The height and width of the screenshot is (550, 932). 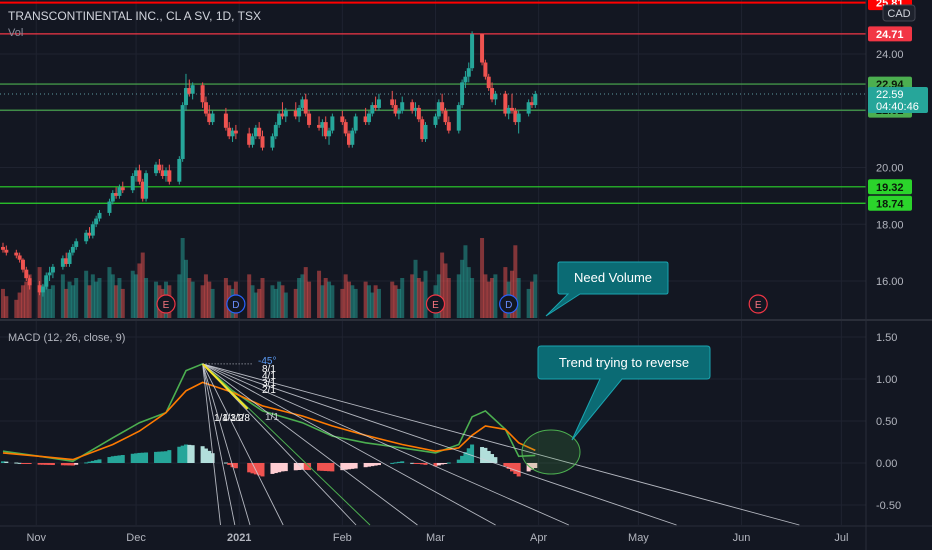 What do you see at coordinates (221, 418) in the screenshot?
I see `gann-fan-label: 1/4` at bounding box center [221, 418].